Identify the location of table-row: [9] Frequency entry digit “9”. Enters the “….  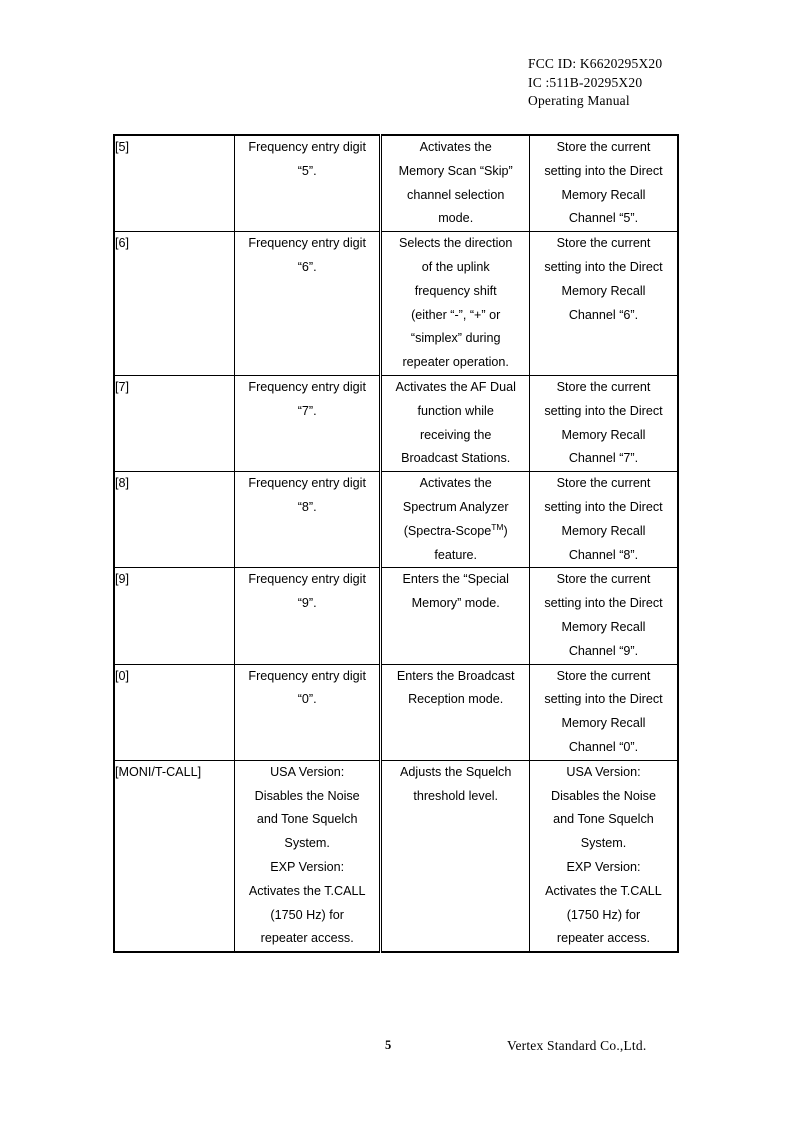
(396, 616).